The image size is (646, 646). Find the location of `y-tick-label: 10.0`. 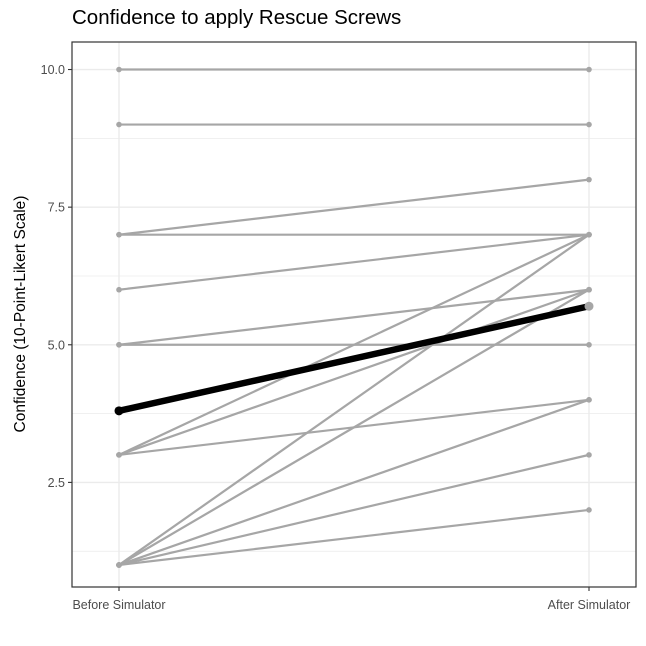

y-tick-label: 10.0 is located at coordinates (53, 70).